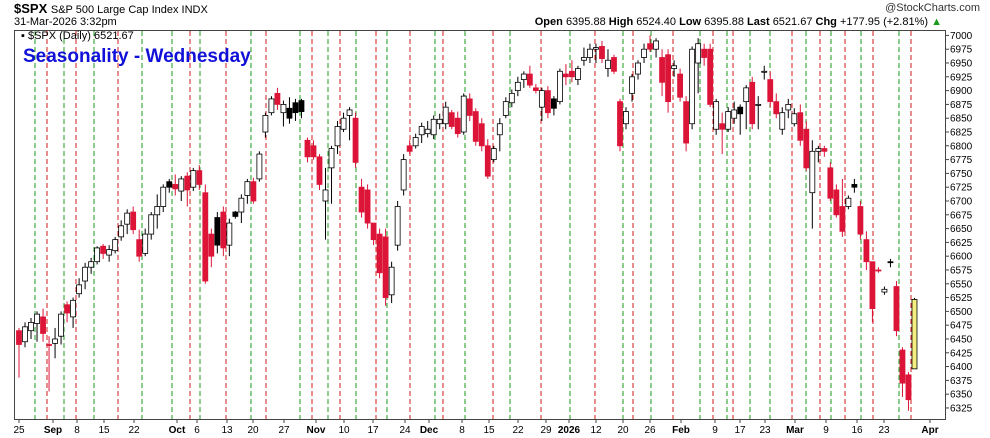  What do you see at coordinates (961, 270) in the screenshot?
I see `y-tick-label: 6575` at bounding box center [961, 270].